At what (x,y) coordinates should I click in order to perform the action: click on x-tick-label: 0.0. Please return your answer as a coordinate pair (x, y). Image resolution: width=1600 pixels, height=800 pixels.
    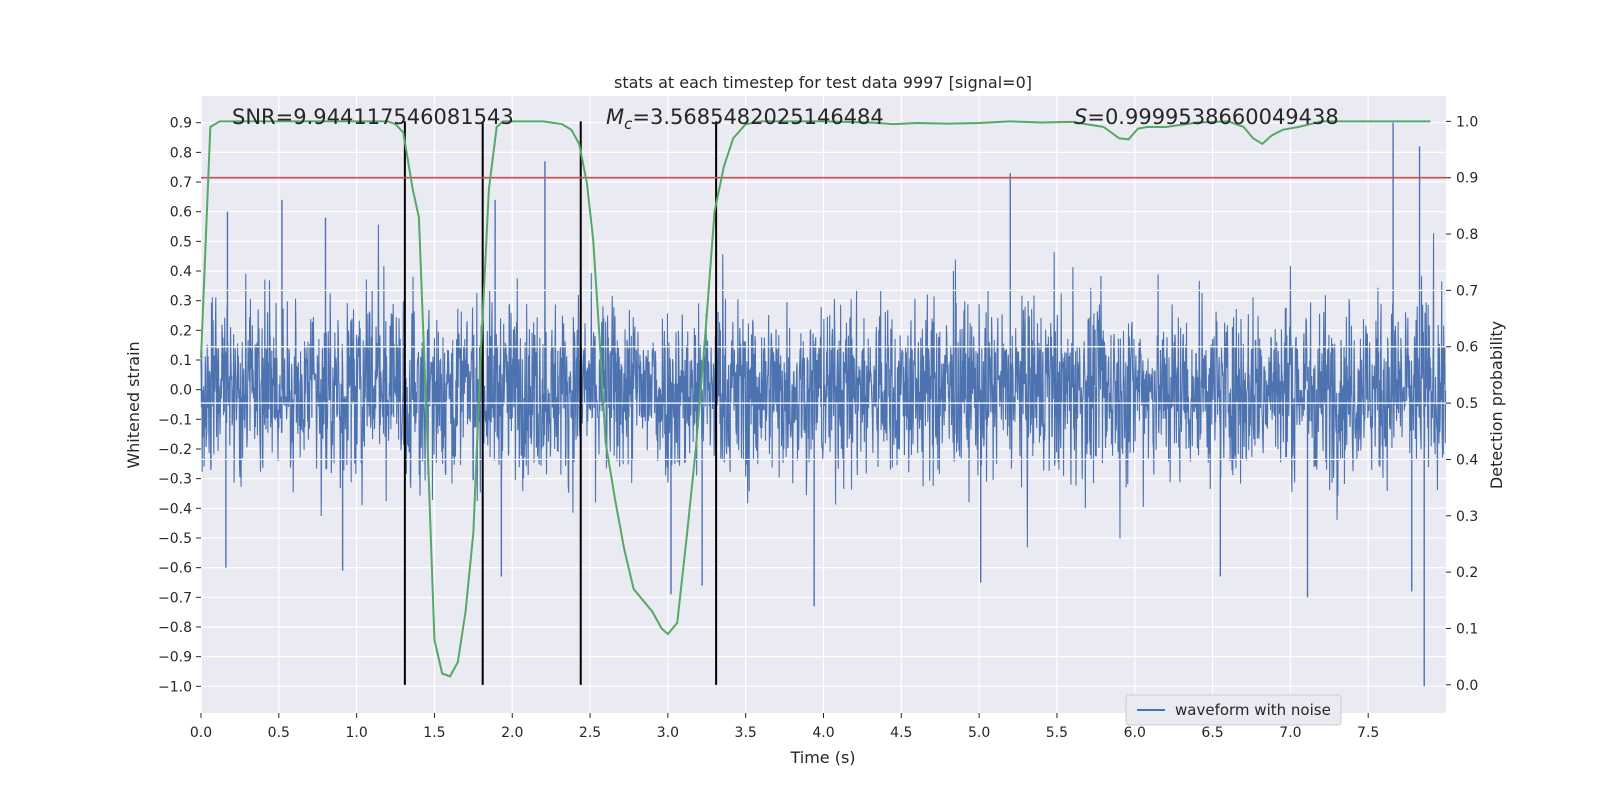
    Looking at the image, I should click on (201, 733).